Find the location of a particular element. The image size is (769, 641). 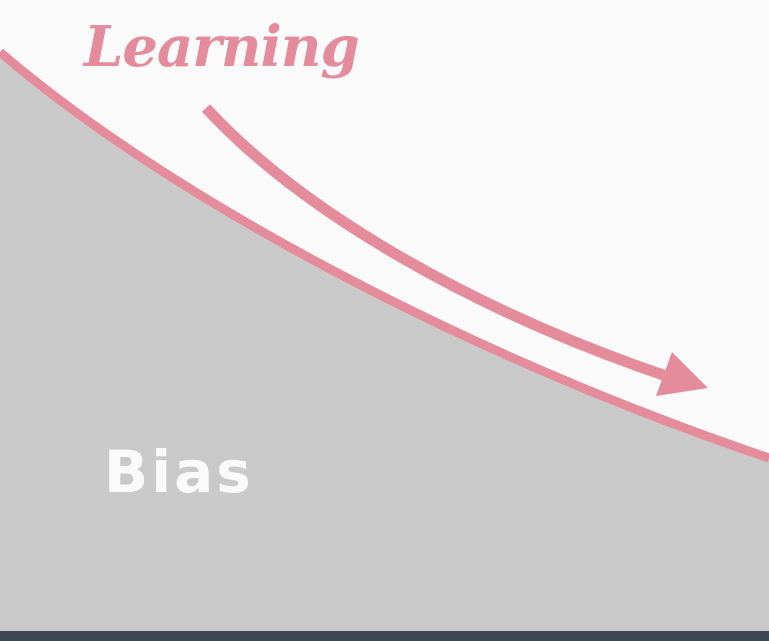

learning-label: Learning is located at coordinates (220, 47).